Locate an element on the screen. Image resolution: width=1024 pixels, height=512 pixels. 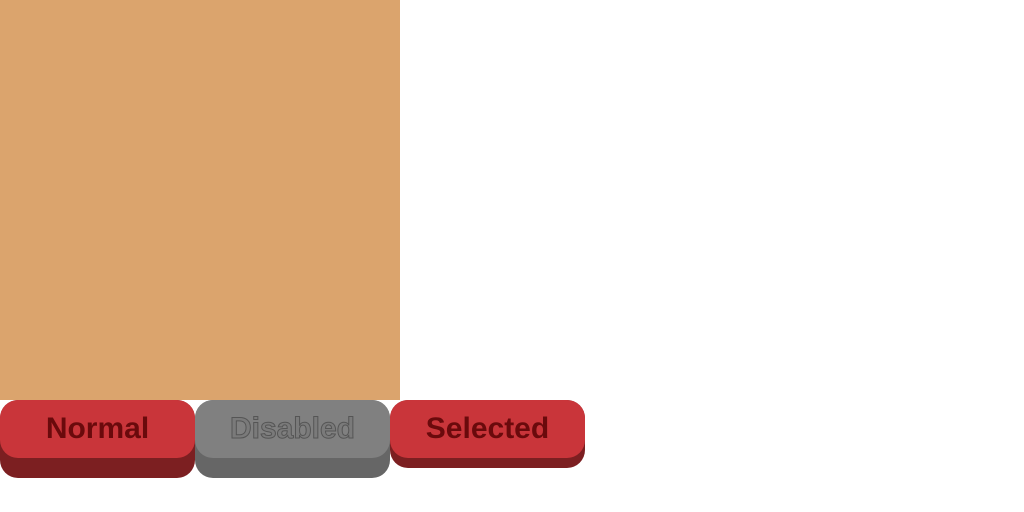
selected-button-label: Selected is located at coordinates (487, 428).